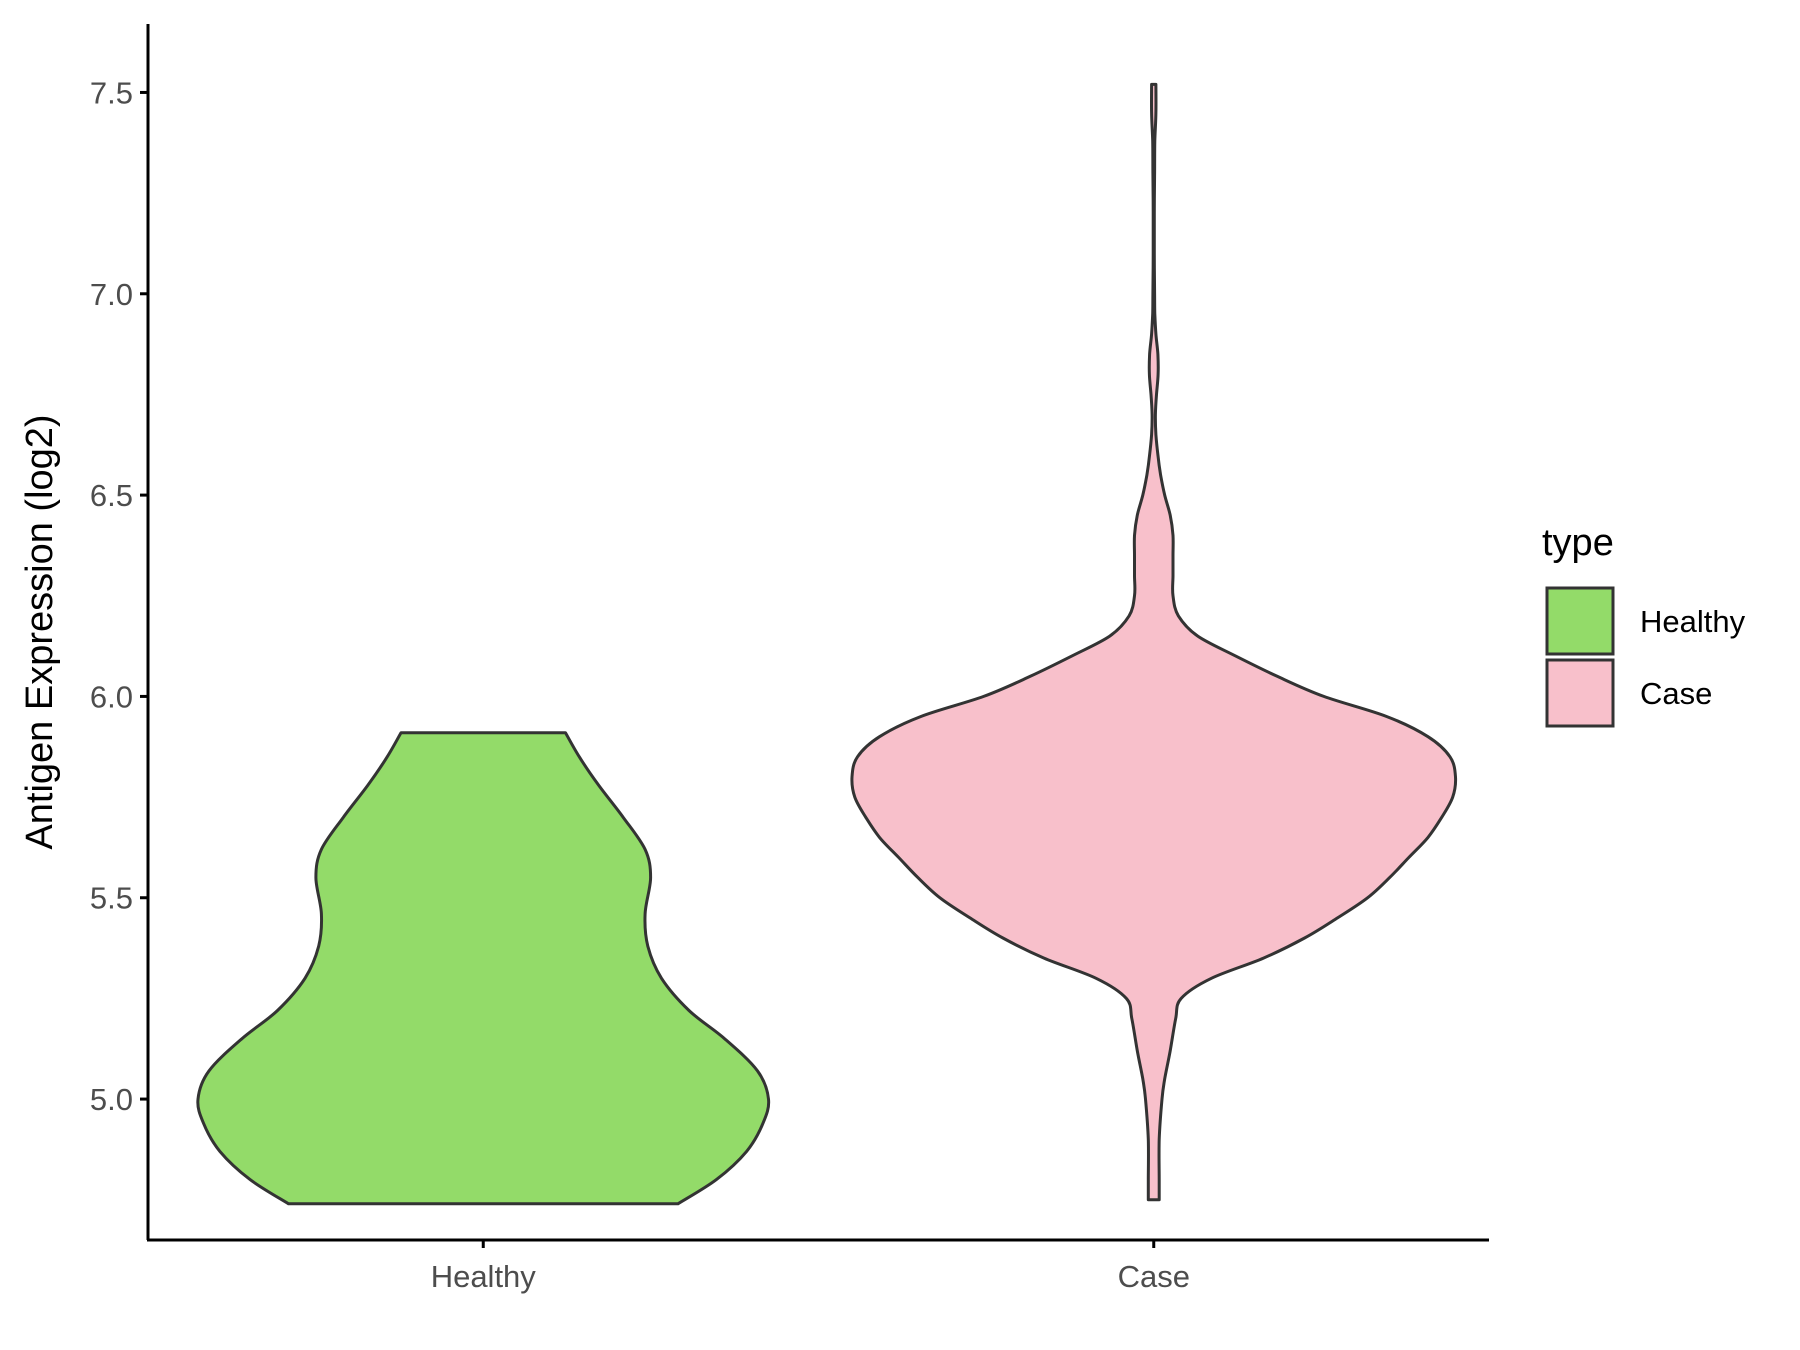 The height and width of the screenshot is (1350, 1800). Describe the element at coordinates (484, 1276) in the screenshot. I see `x-tick-label-healthy: Healthy` at that location.